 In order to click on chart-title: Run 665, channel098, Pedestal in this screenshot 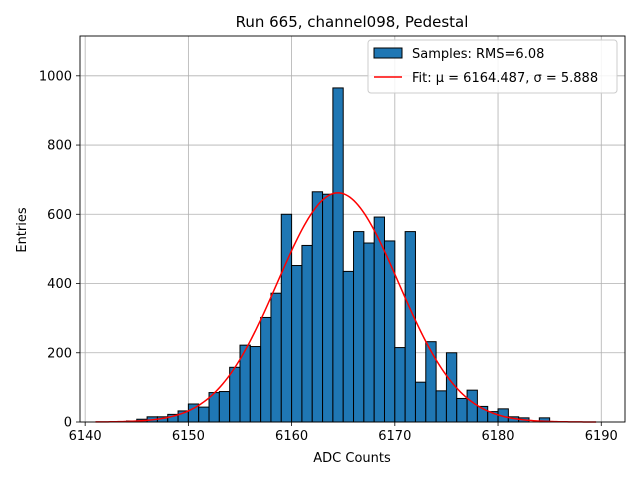, I will do `click(352, 22)`.